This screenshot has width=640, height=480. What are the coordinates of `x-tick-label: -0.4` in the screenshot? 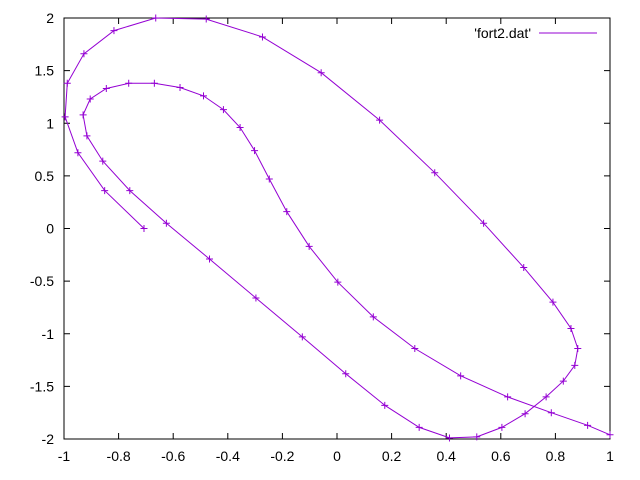 It's located at (228, 456).